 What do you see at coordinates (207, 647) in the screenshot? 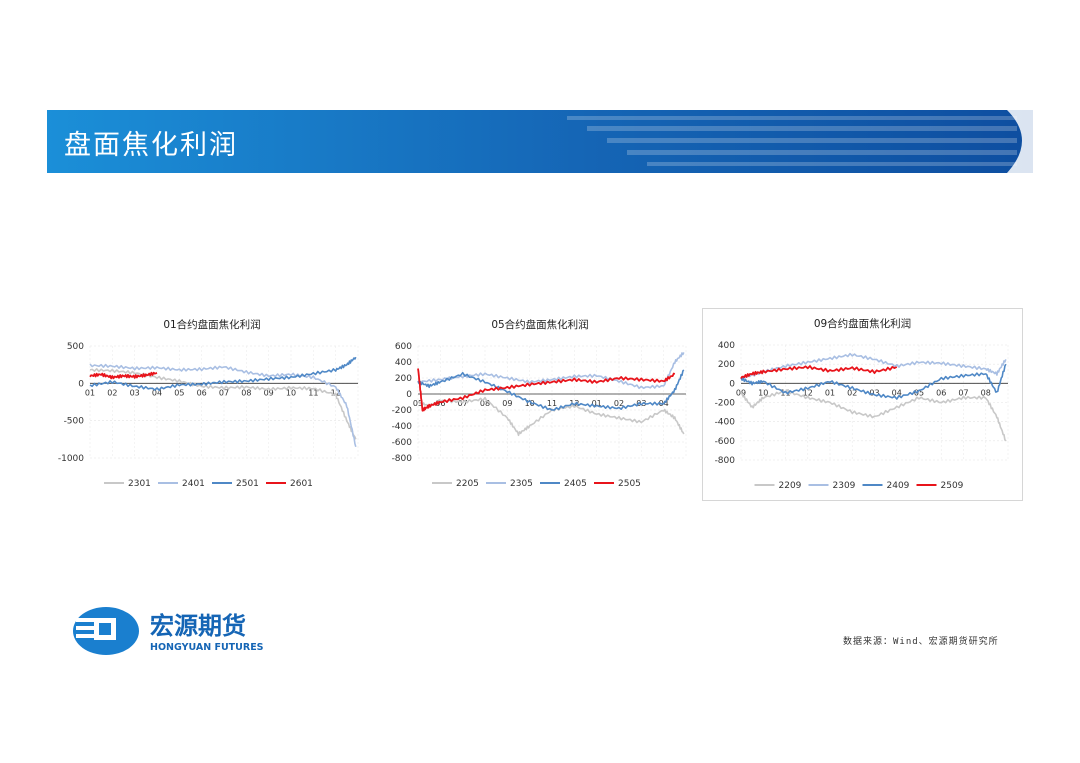
I see `logo-en-text: HONGYUAN FUTURES` at bounding box center [207, 647].